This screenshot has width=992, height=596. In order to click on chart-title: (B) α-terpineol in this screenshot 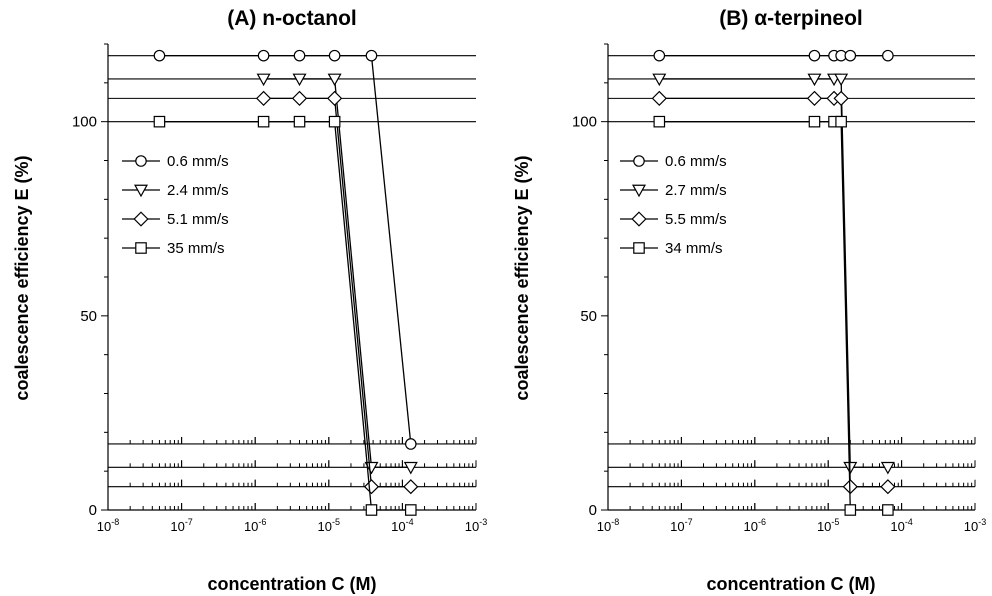, I will do `click(791, 18)`.